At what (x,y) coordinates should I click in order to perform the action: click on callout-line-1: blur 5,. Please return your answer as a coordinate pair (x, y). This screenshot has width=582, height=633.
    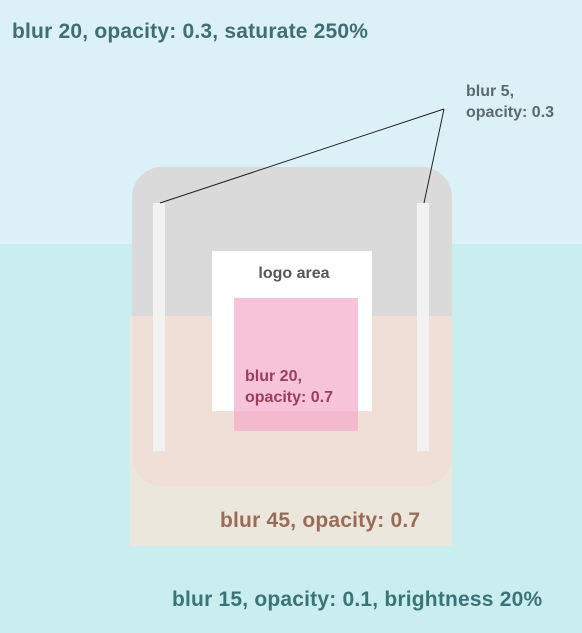
    Looking at the image, I should click on (490, 91).